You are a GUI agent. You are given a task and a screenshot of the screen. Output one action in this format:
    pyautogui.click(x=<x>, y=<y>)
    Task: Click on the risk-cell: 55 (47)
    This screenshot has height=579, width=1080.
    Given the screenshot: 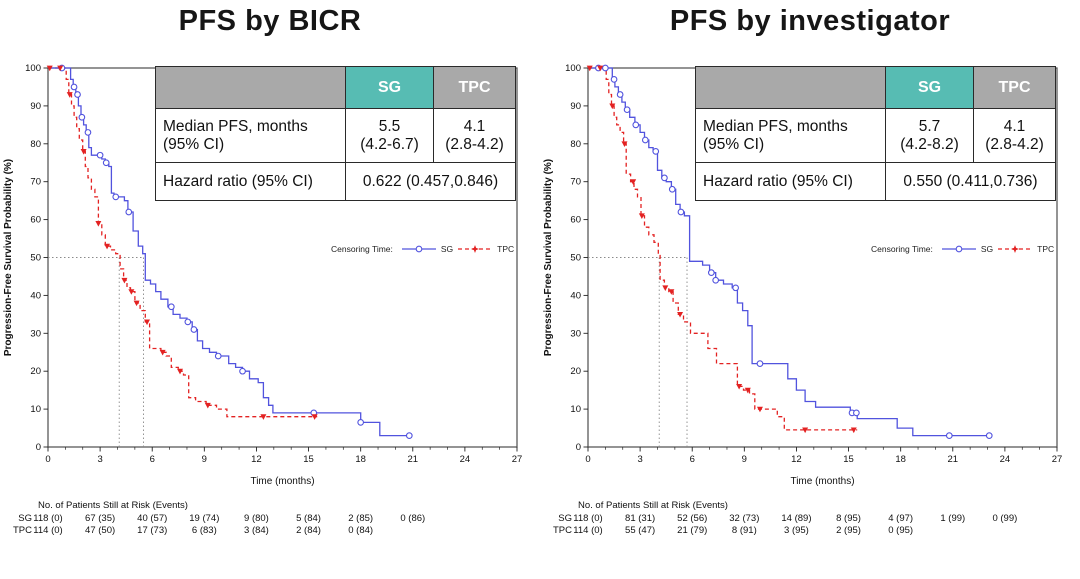 What is the action you would take?
    pyautogui.click(x=640, y=530)
    